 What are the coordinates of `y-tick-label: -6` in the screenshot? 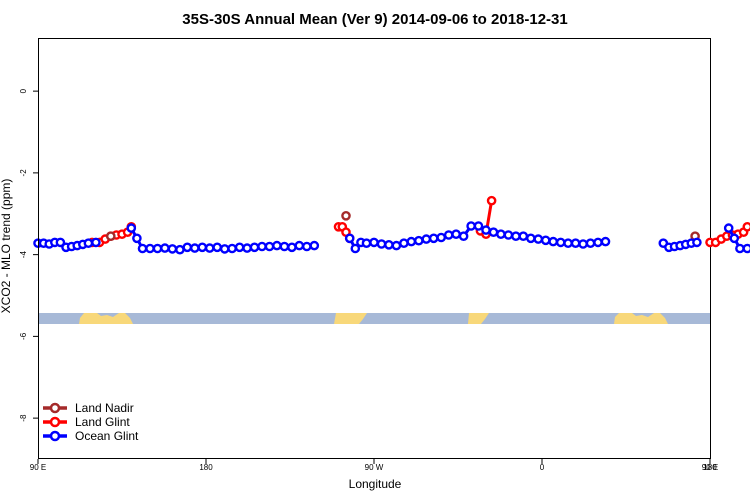 It's located at (23, 336).